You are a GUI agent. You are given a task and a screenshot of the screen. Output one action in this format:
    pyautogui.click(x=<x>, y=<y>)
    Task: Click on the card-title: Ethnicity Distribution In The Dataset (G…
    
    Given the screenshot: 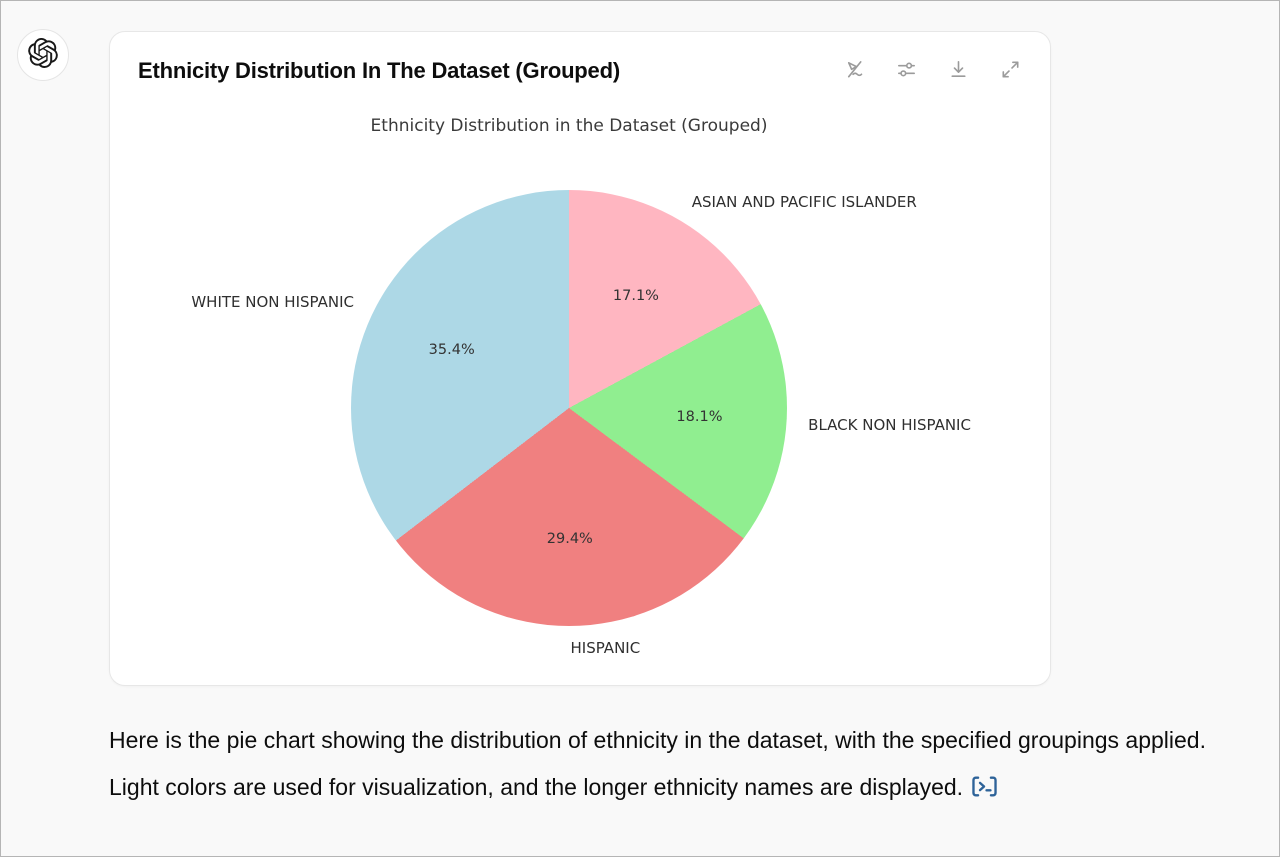 What is the action you would take?
    pyautogui.click(x=379, y=70)
    